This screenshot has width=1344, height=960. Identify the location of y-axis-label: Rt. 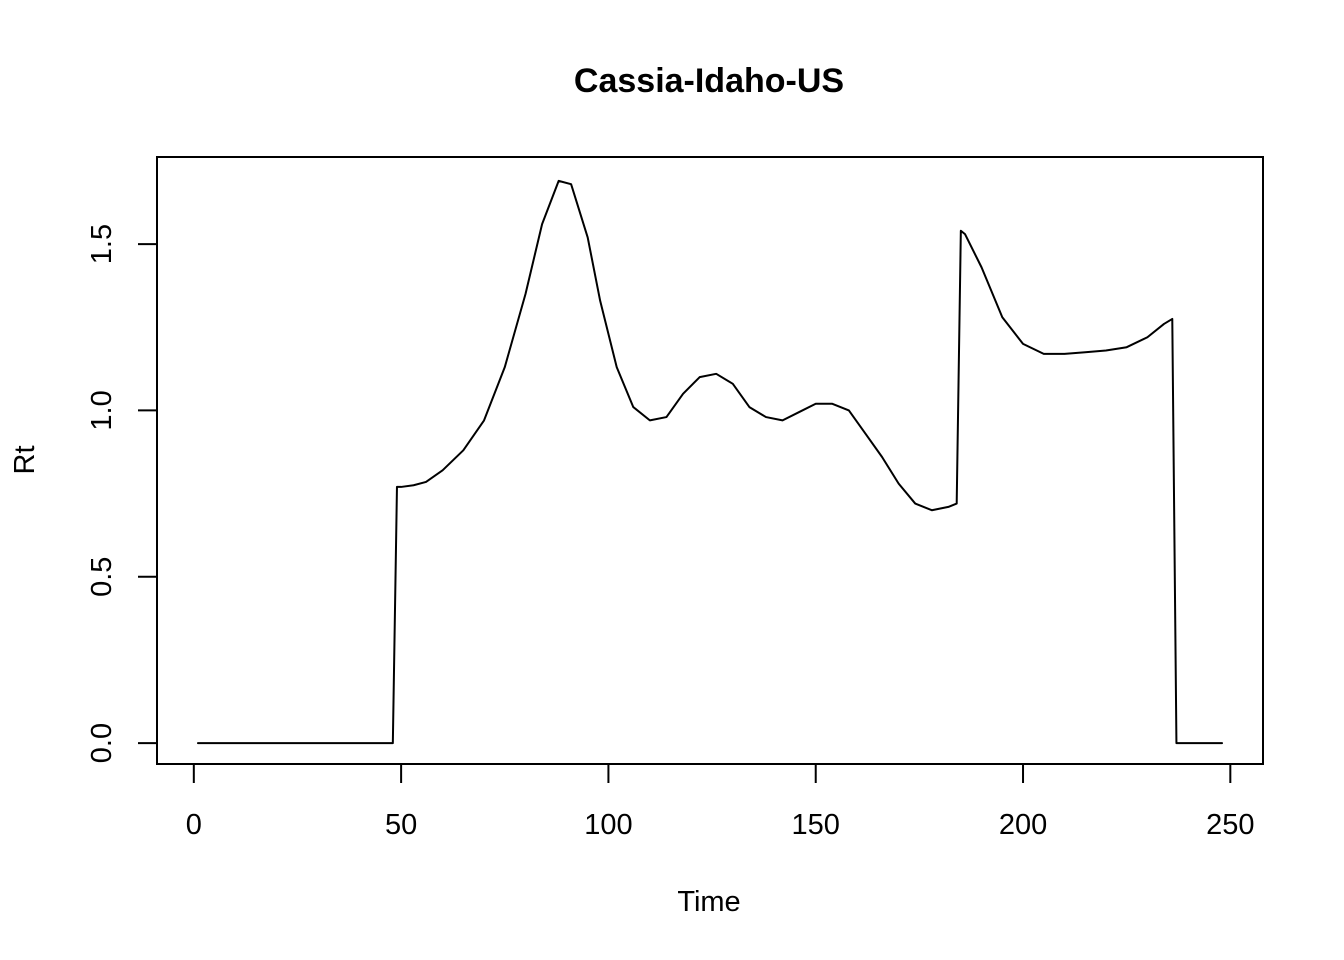
(25, 460).